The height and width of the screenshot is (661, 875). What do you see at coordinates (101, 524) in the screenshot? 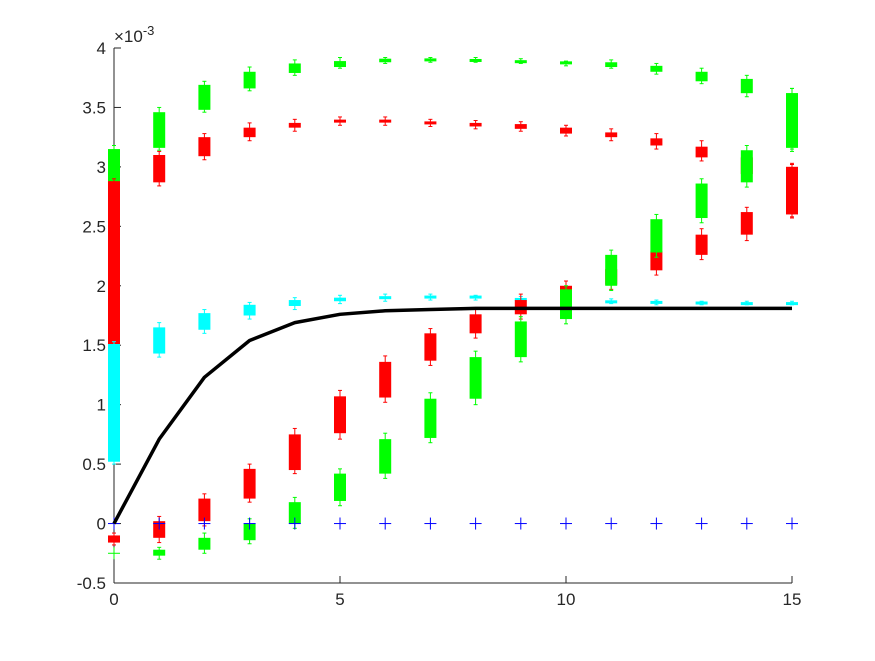
I see `y-tick-label: 0` at bounding box center [101, 524].